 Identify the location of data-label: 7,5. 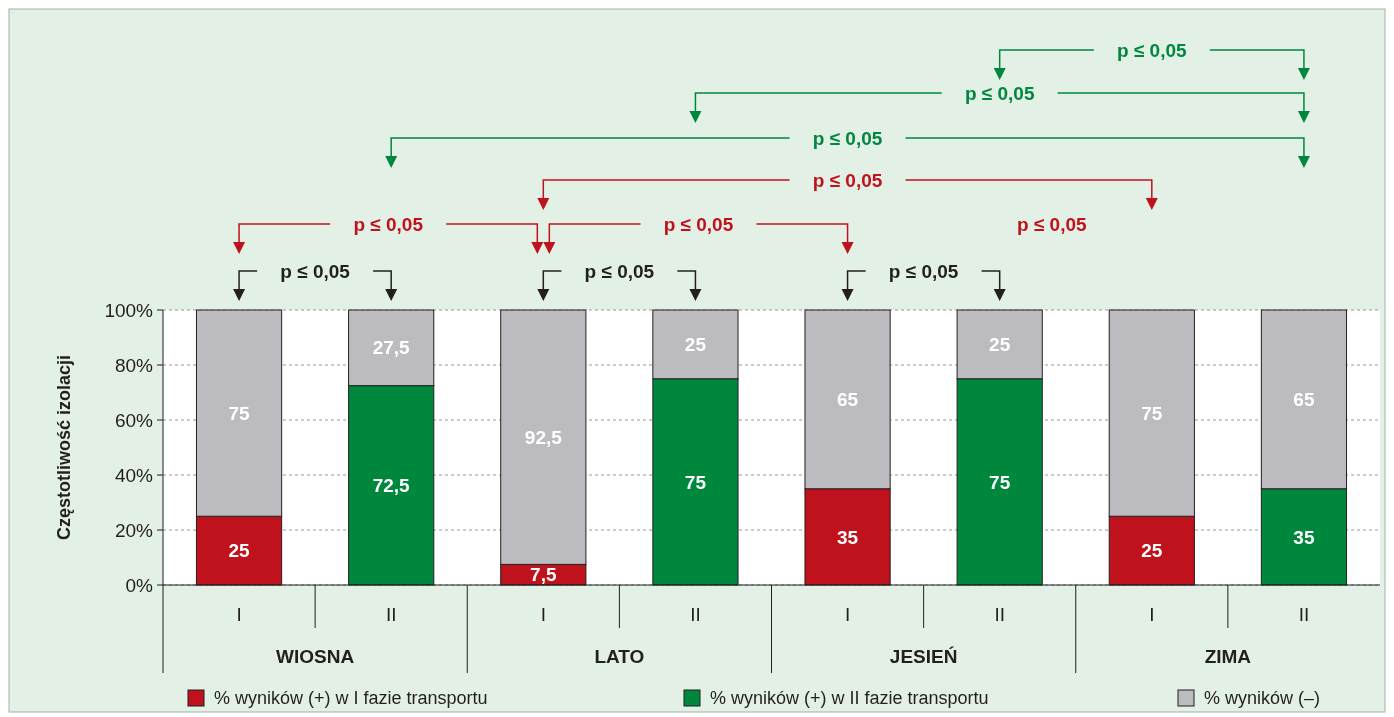
(543, 575).